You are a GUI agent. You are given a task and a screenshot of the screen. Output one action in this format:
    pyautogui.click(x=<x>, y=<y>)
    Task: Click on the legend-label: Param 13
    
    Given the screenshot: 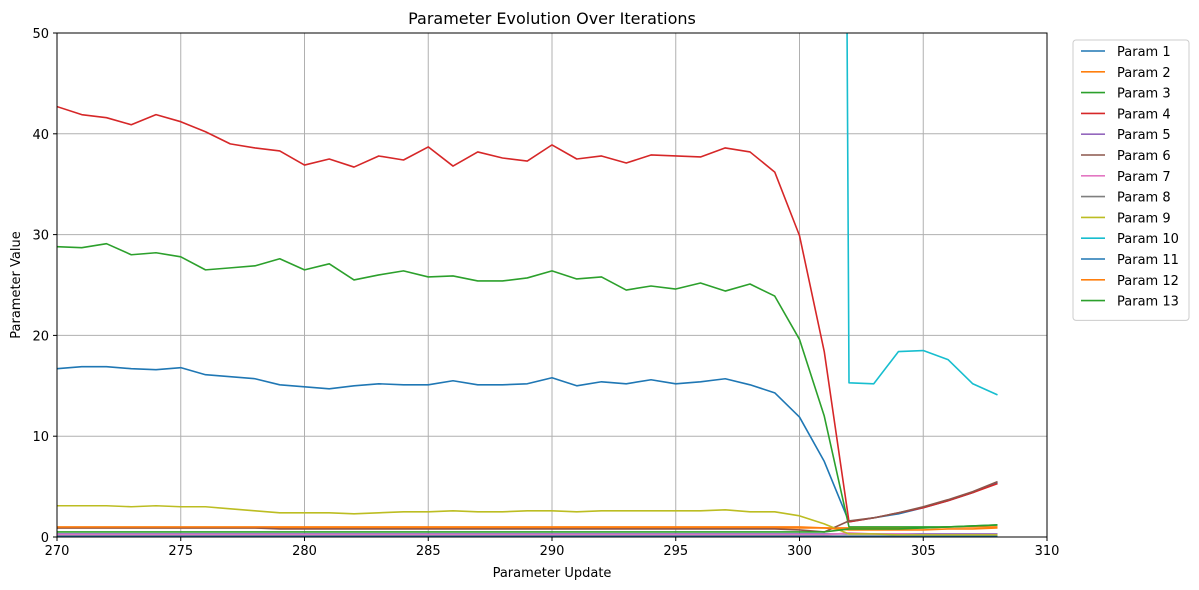 What is the action you would take?
    pyautogui.click(x=1148, y=302)
    